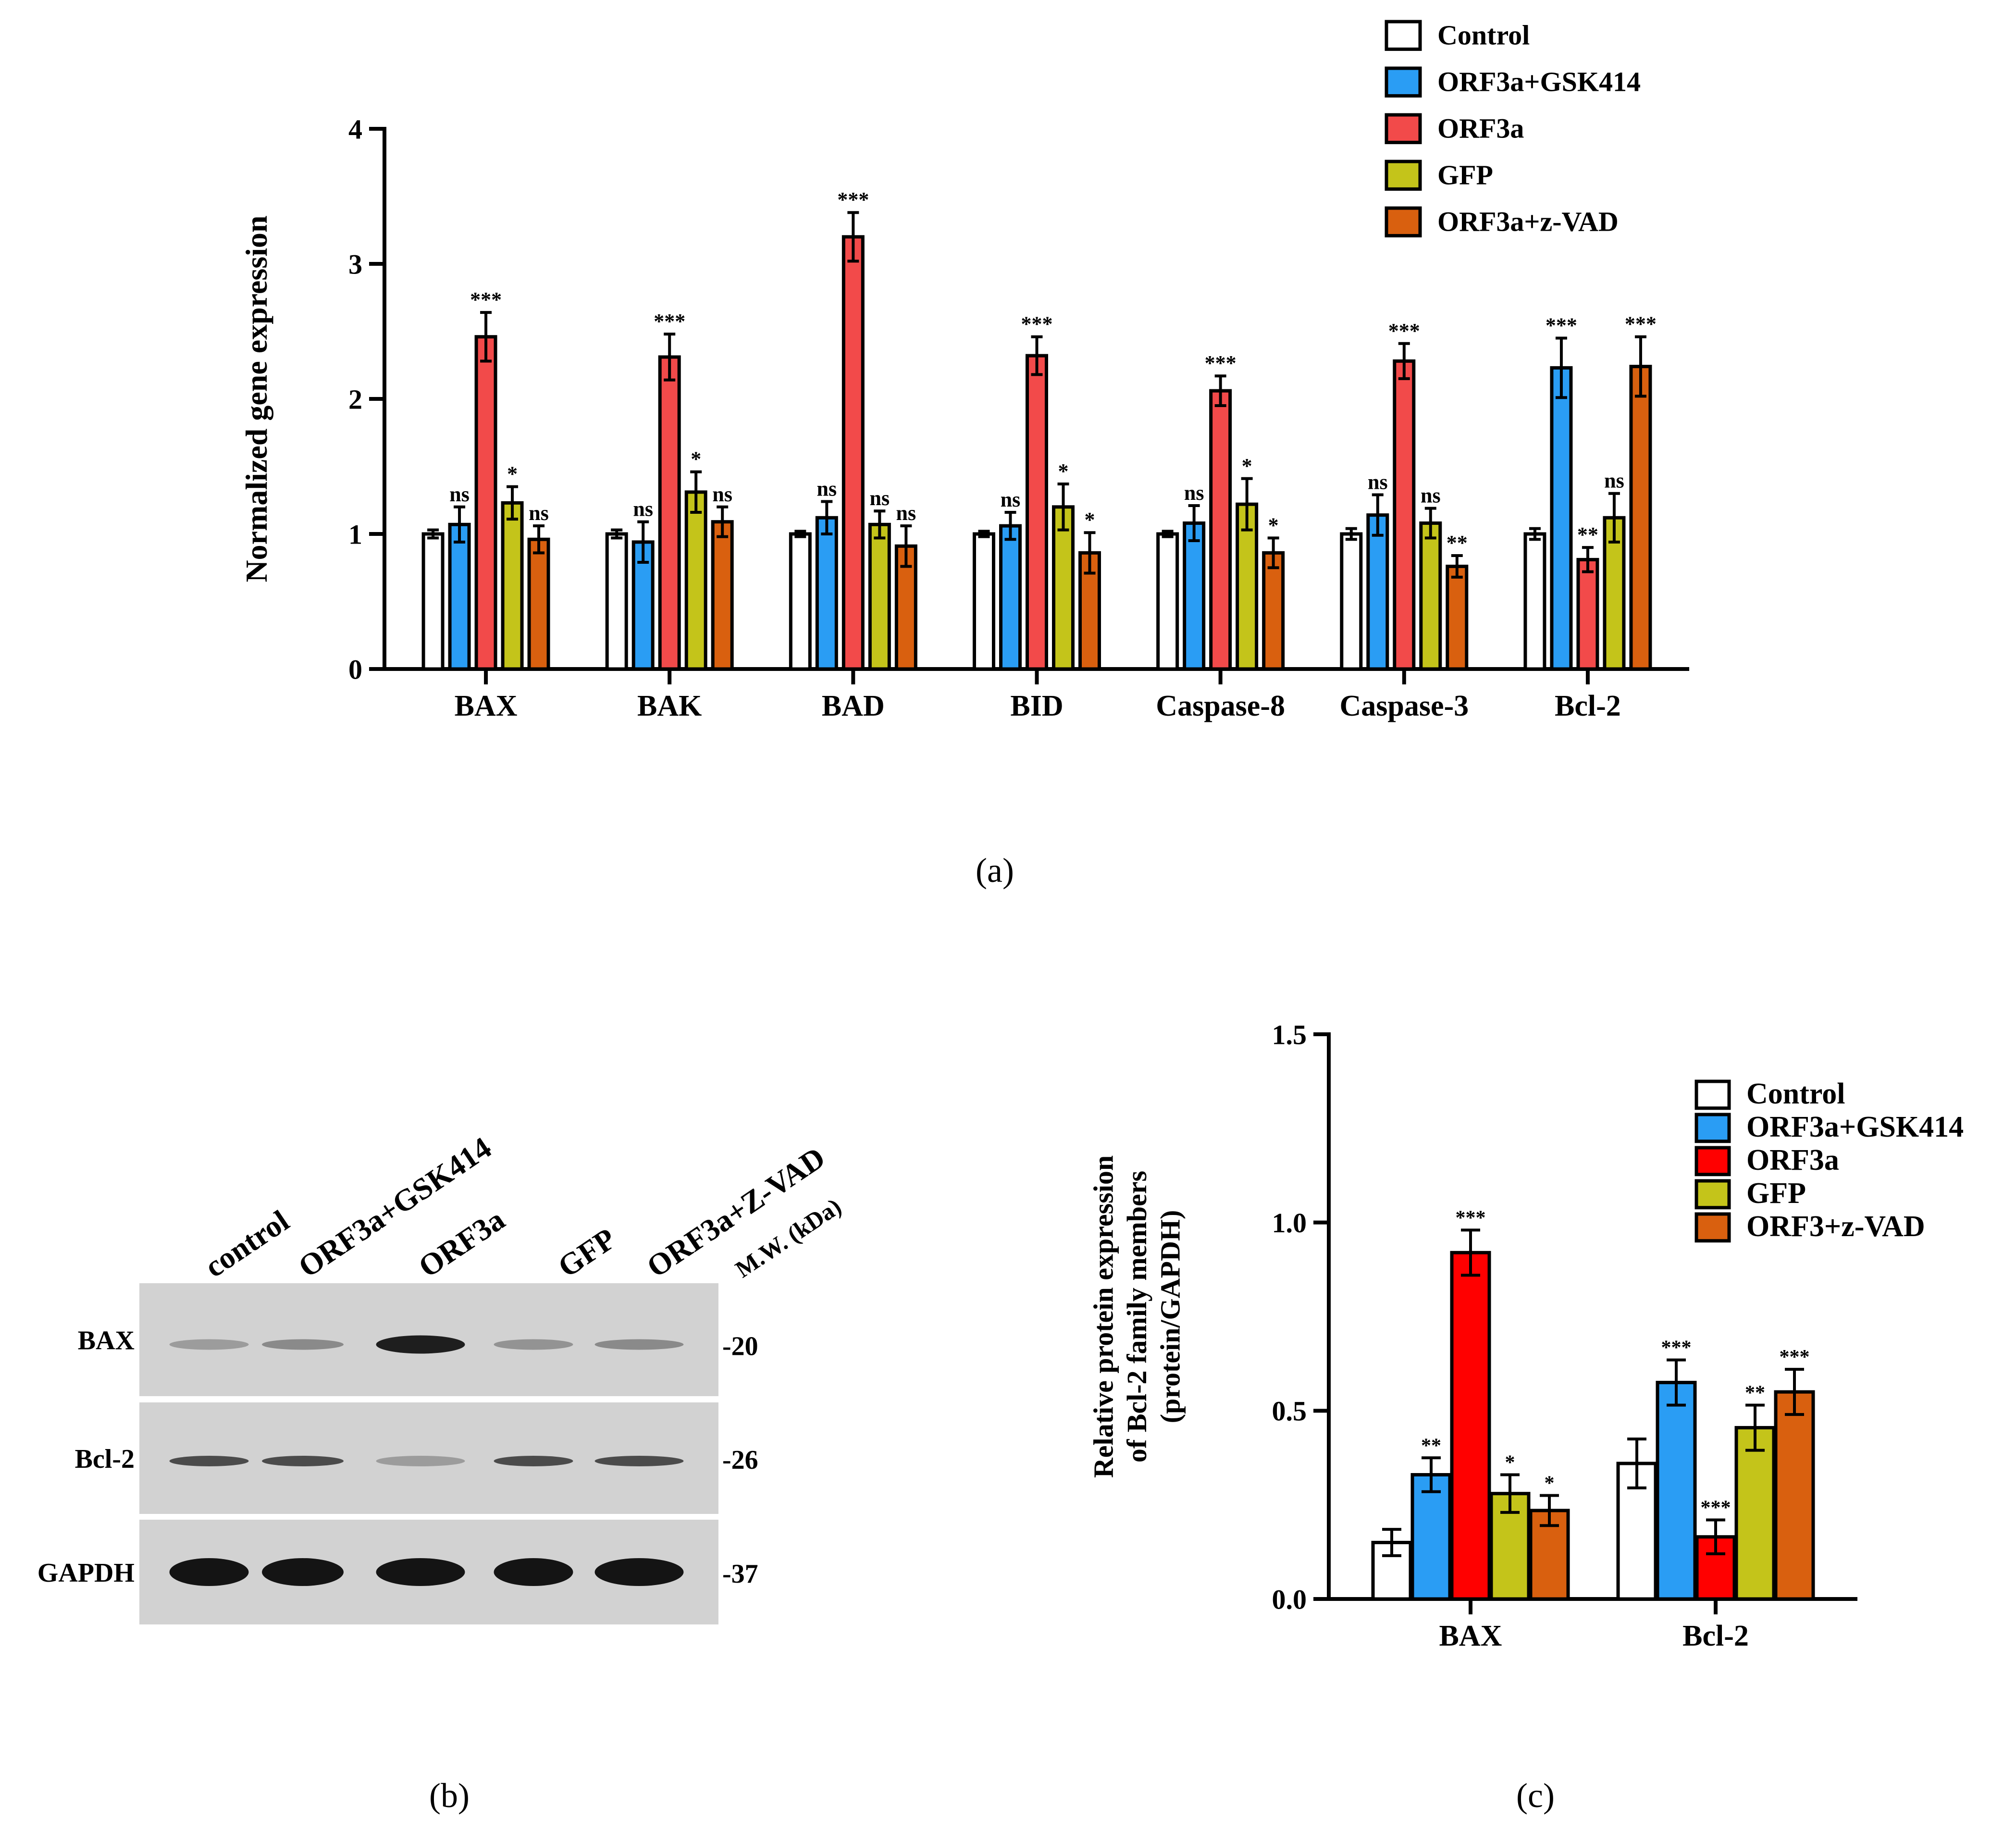  I want to click on x-tick-label: BID, so click(1036, 706).